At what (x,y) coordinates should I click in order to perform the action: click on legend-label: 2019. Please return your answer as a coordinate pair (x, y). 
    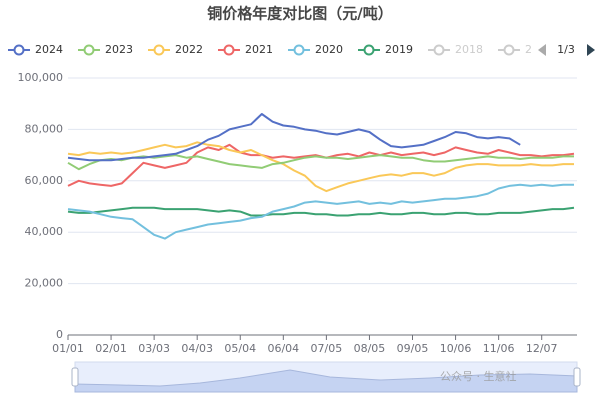
    Looking at the image, I should click on (399, 49).